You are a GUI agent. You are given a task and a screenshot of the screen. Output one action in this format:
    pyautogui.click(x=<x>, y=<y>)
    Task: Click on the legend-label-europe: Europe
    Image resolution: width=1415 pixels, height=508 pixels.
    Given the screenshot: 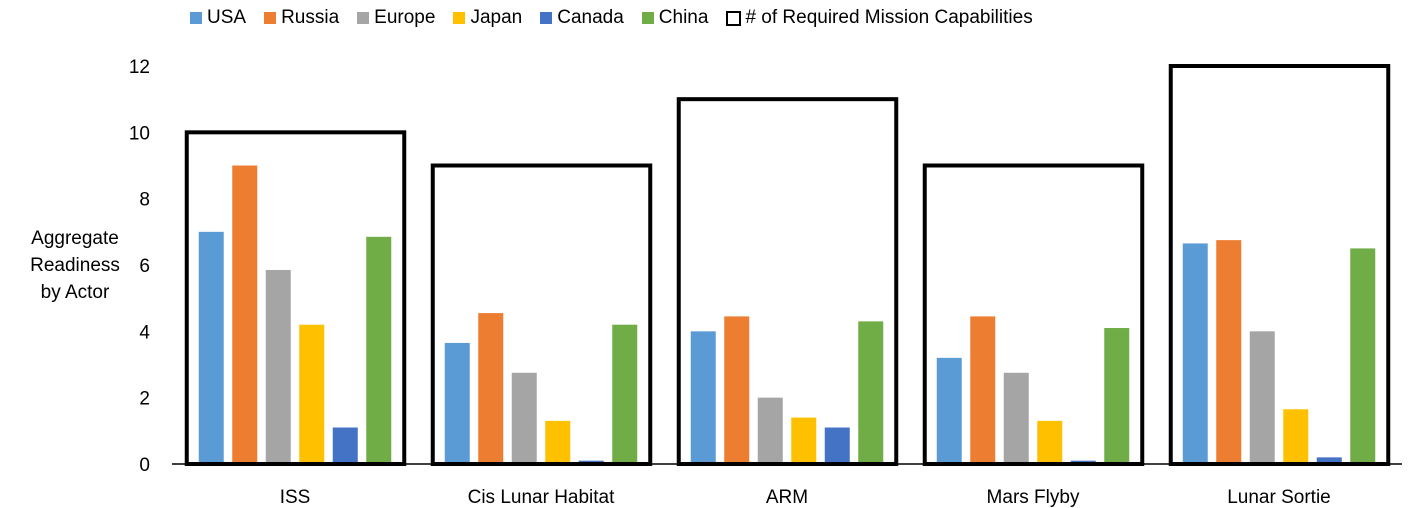 What is the action you would take?
    pyautogui.click(x=405, y=17)
    